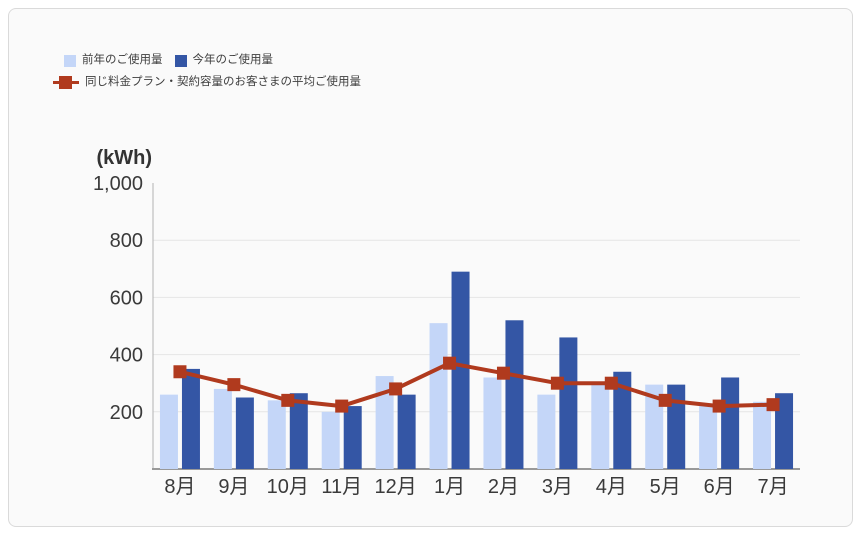  I want to click on x-tick-label: 2月, so click(503, 487).